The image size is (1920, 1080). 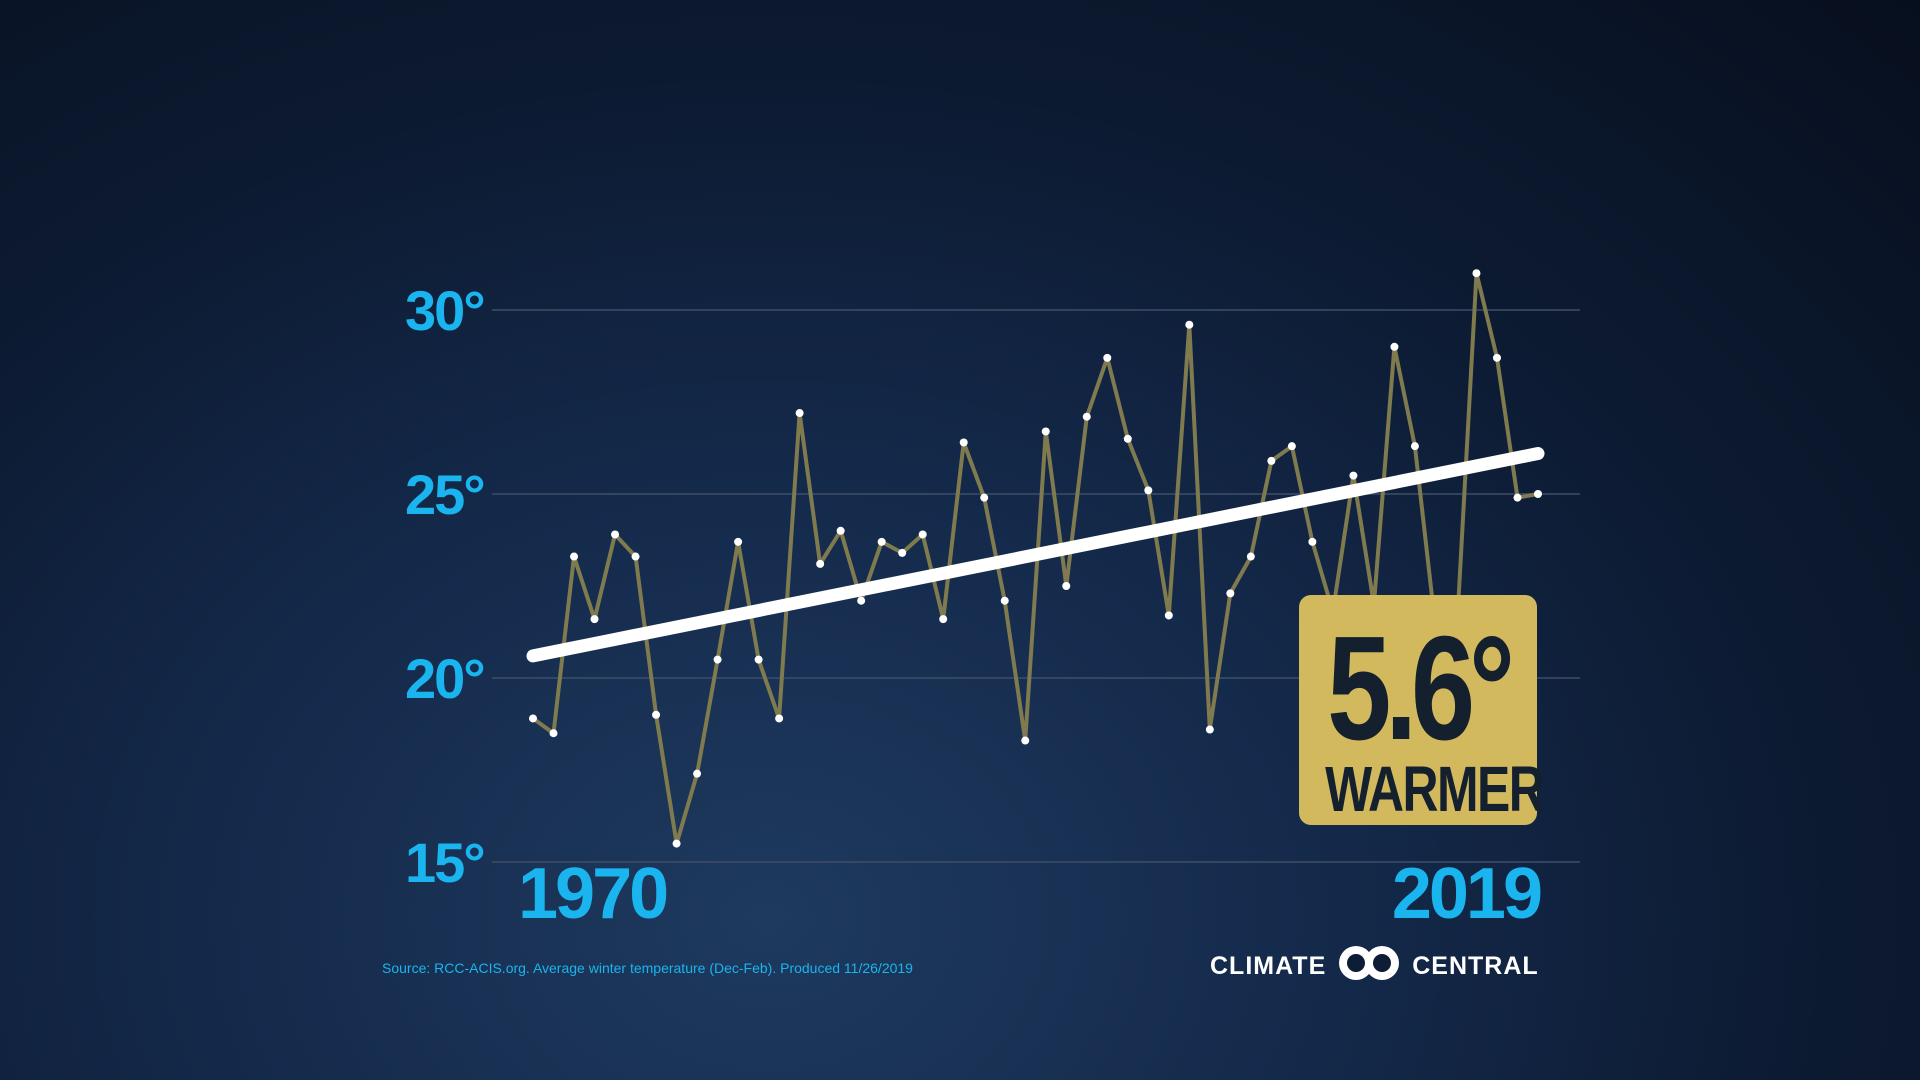 What do you see at coordinates (1369, 966) in the screenshot?
I see `double-circle-logo-icon` at bounding box center [1369, 966].